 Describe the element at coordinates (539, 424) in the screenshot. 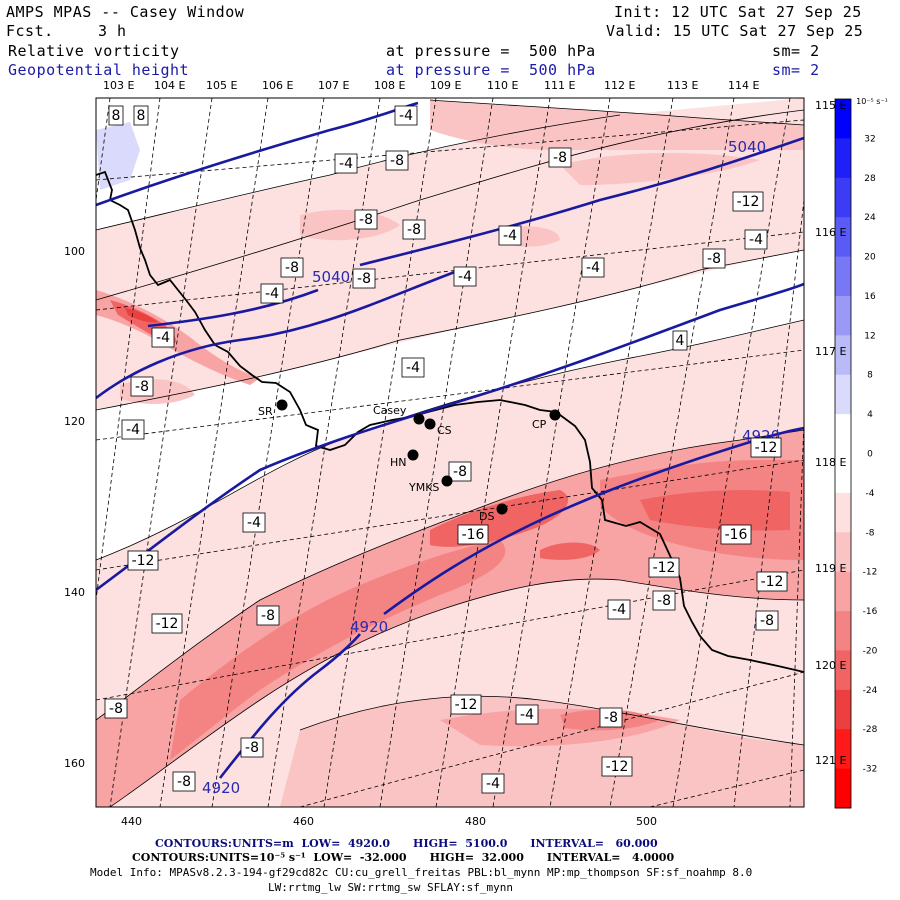

I see `station-label-cp: CP` at that location.